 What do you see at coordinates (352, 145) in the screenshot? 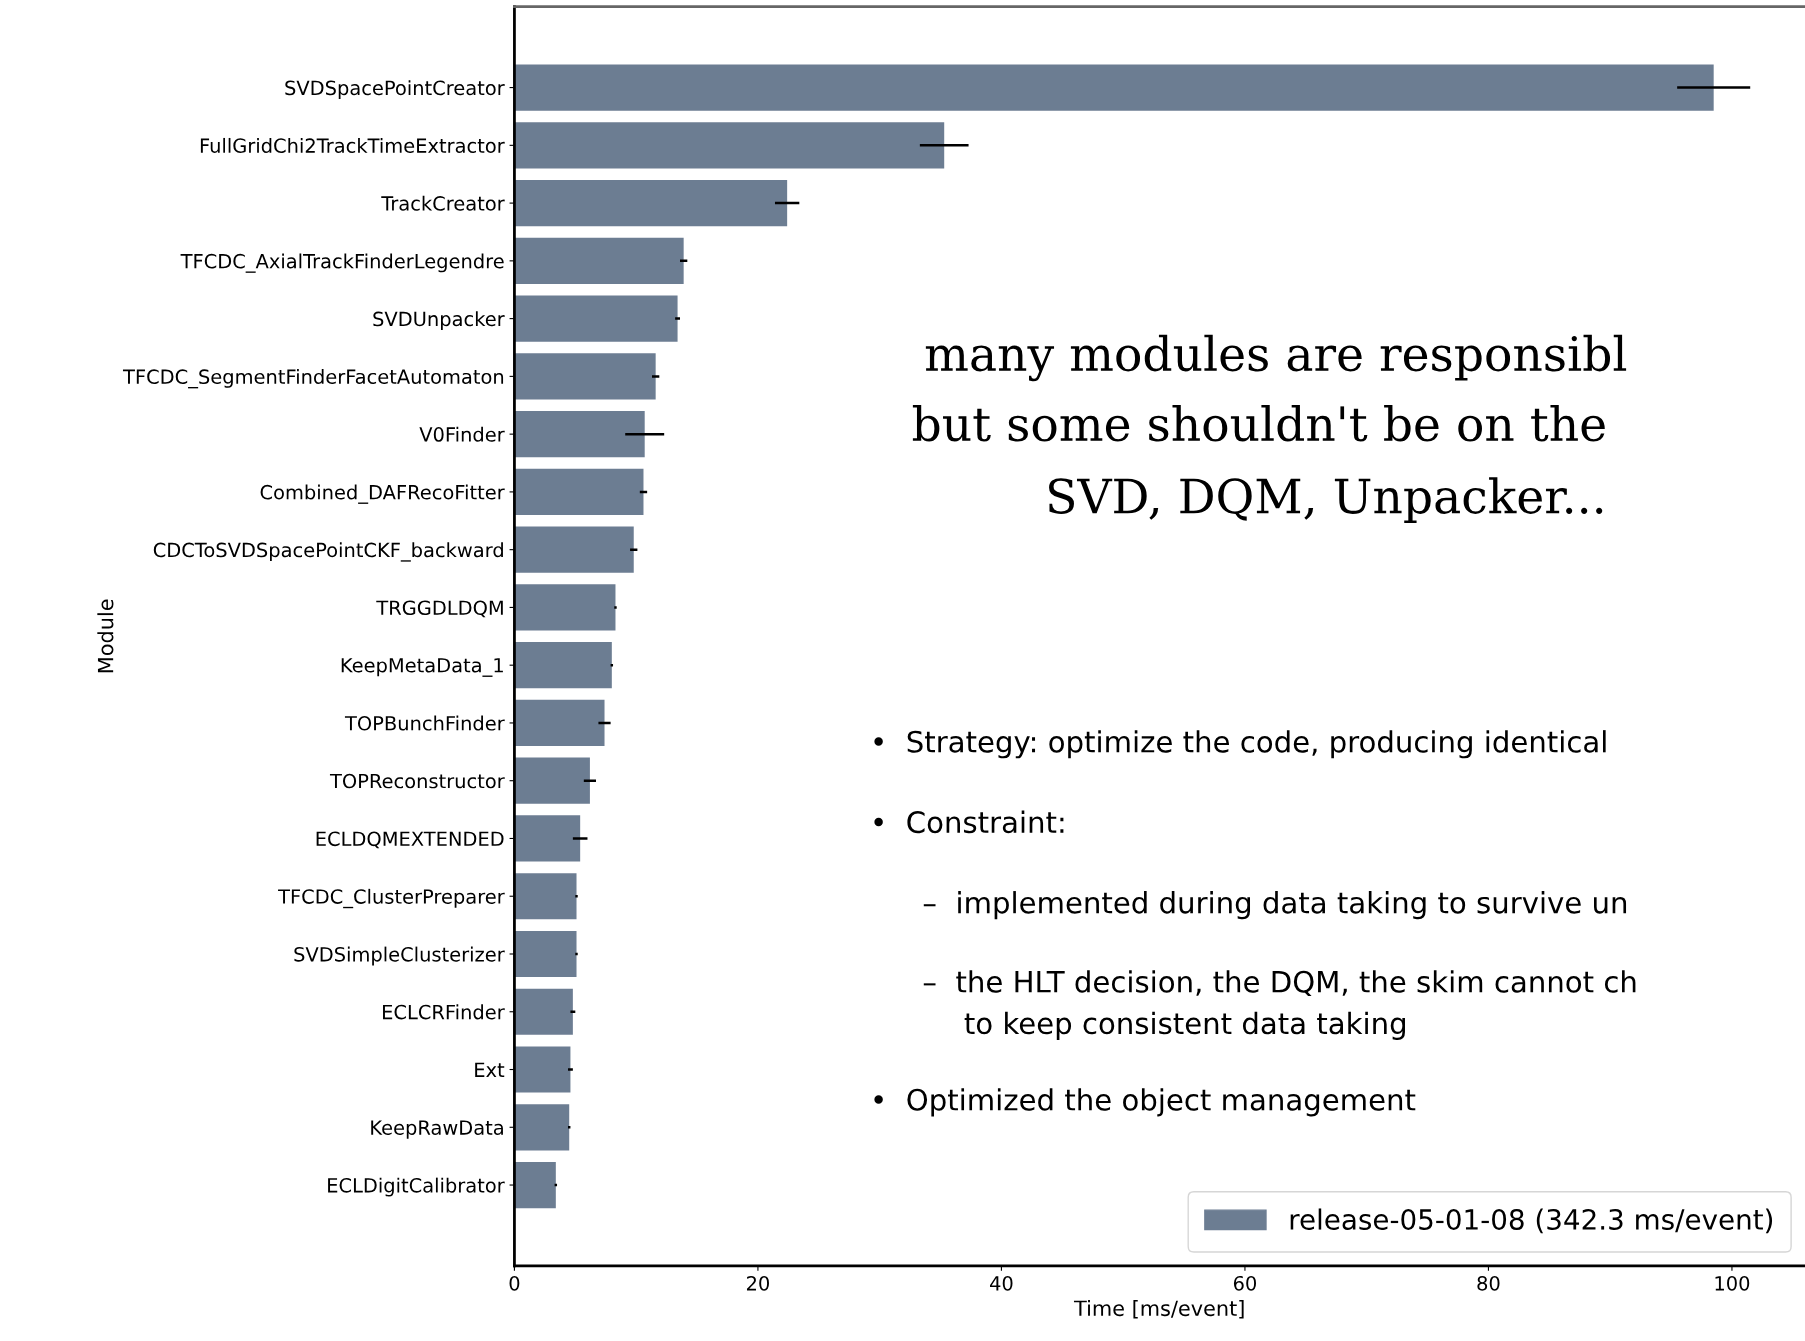
I see `y-tick-label: FullGridChi2TrackTimeExtractor` at bounding box center [352, 145].